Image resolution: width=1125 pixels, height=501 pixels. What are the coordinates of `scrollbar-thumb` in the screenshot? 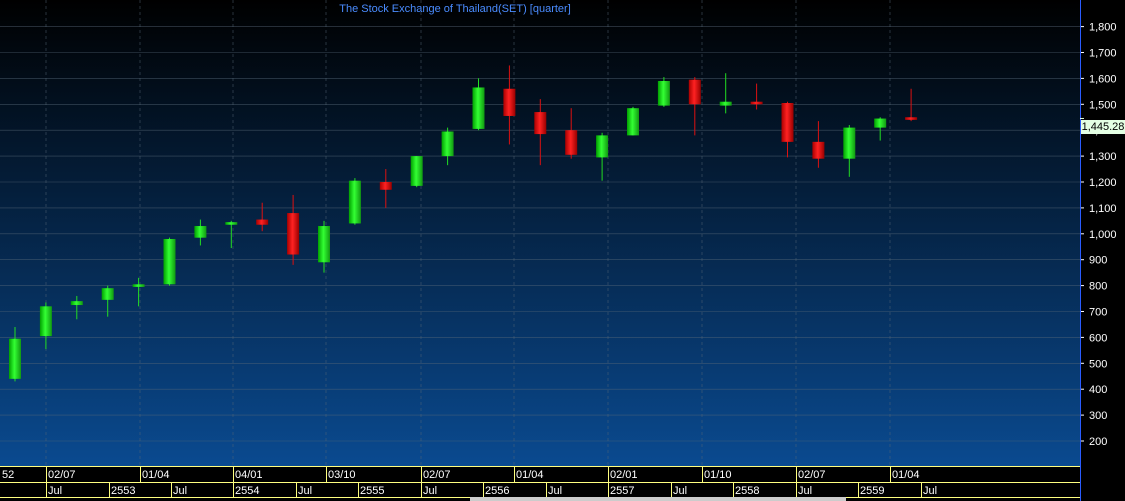 It's located at (658, 499).